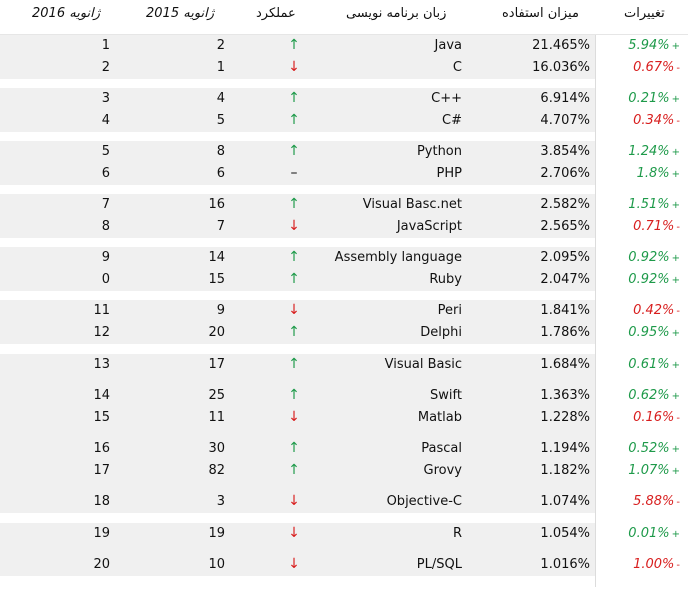  What do you see at coordinates (640, 449) in the screenshot?
I see `change-value: 0.52% +` at bounding box center [640, 449].